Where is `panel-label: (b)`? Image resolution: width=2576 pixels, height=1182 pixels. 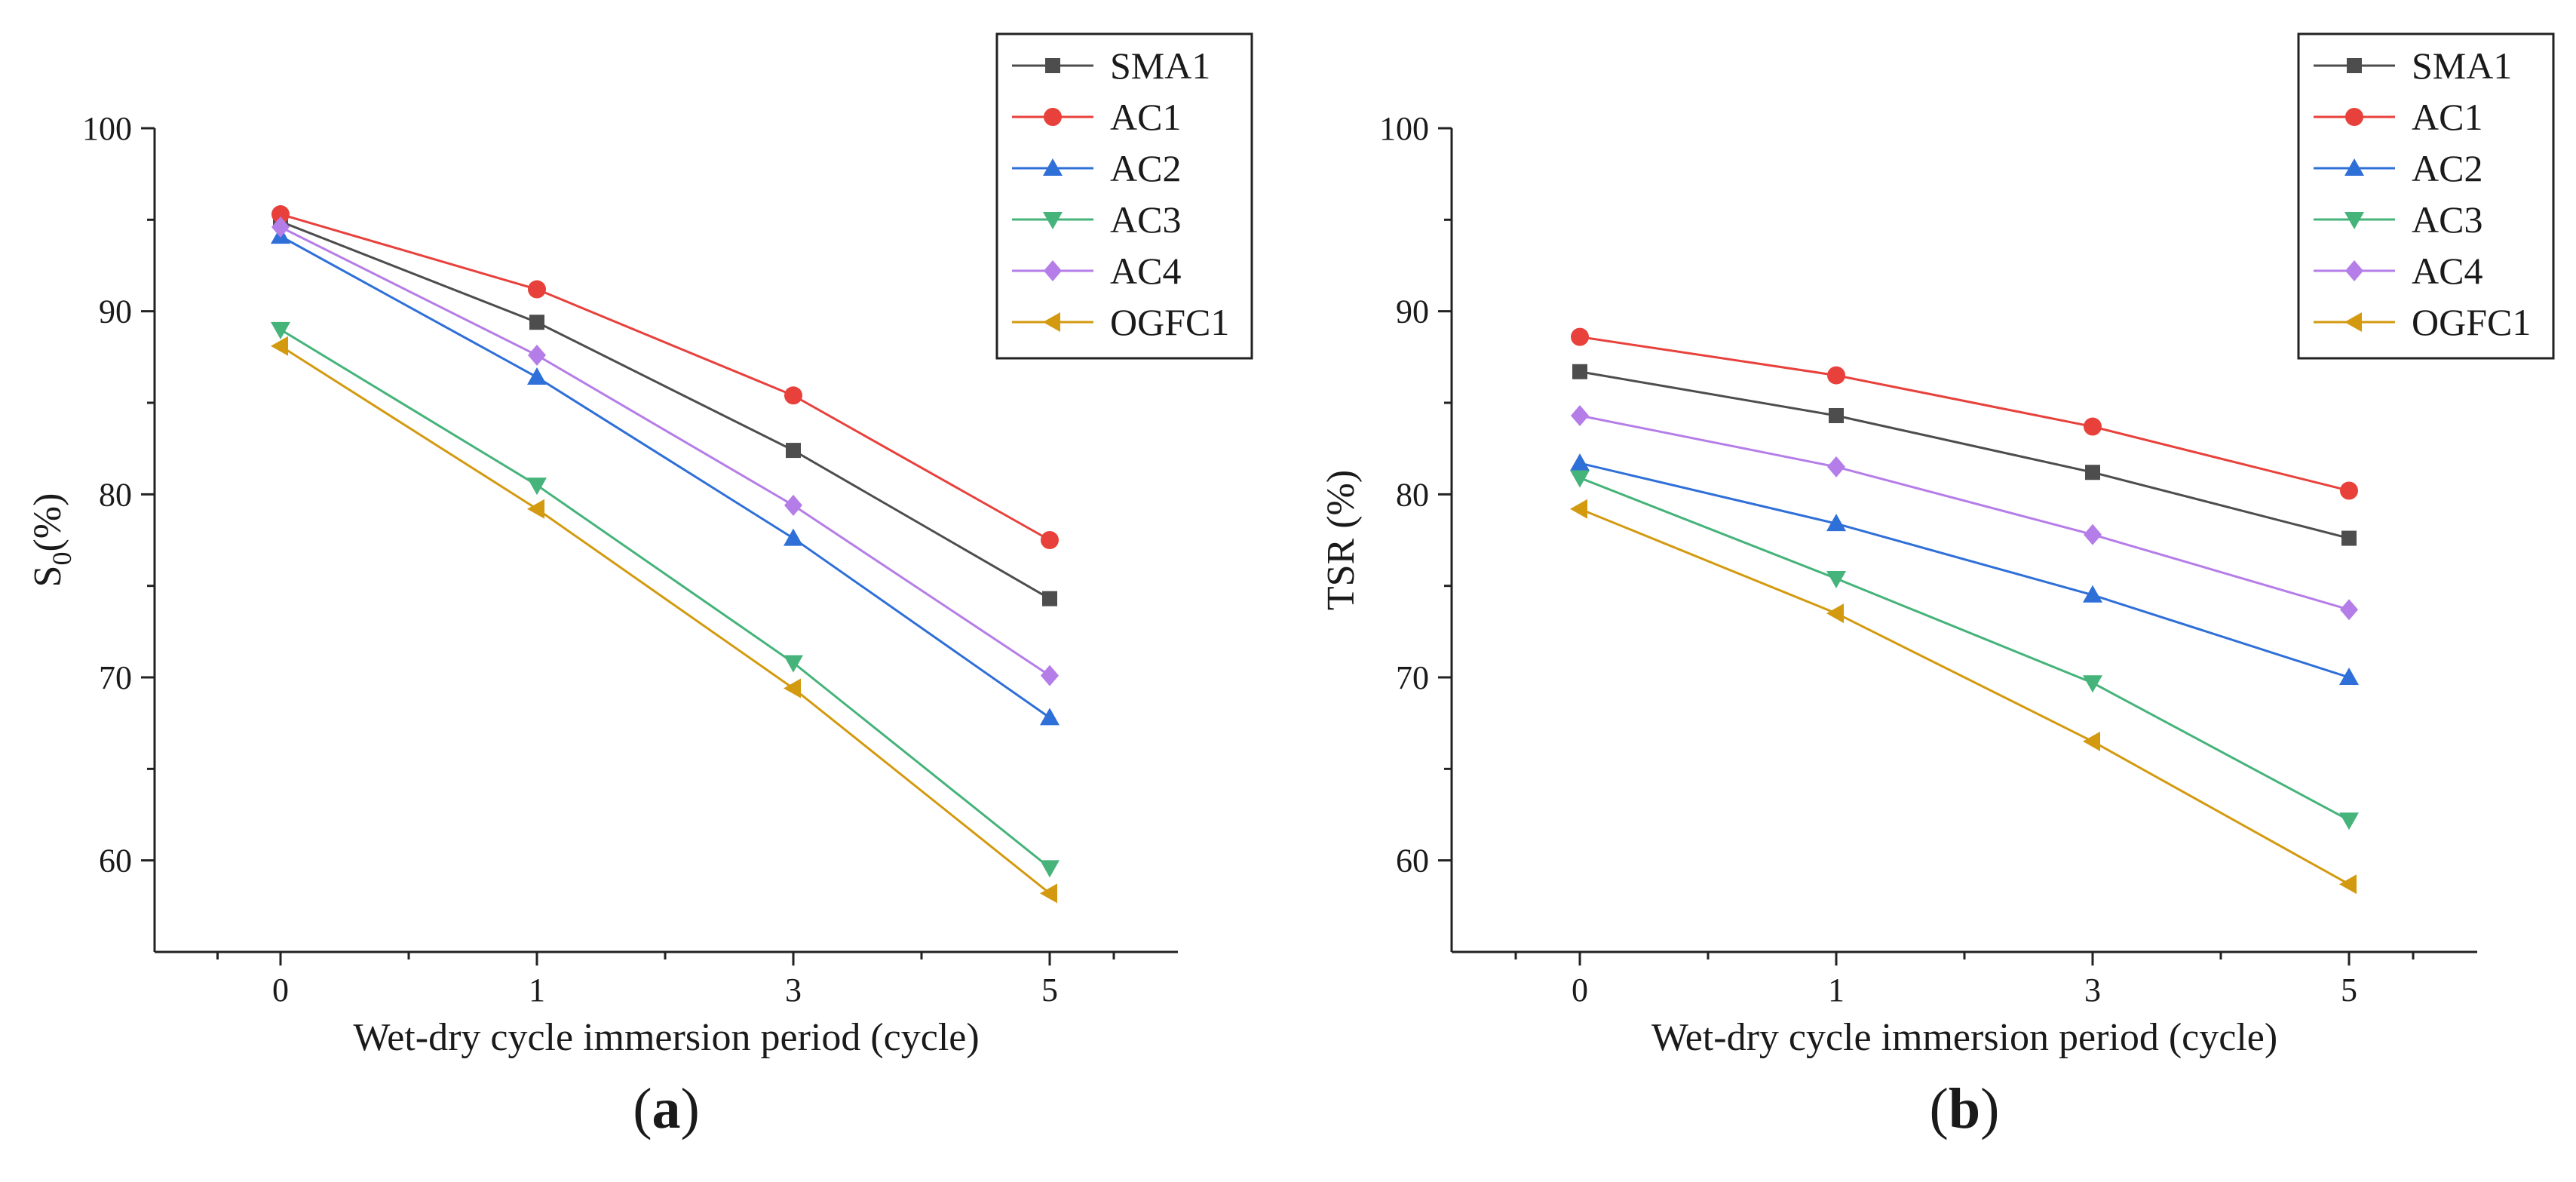 panel-label: (b) is located at coordinates (1965, 1109).